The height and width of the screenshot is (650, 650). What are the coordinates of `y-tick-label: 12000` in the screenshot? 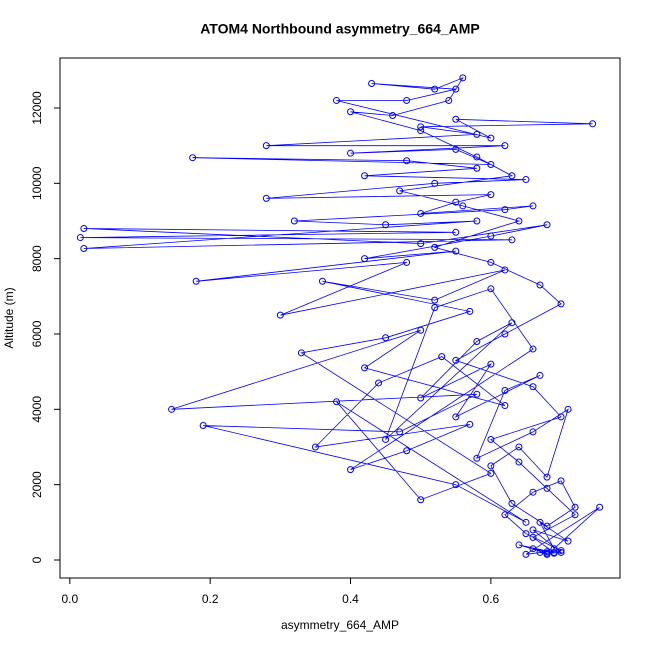 It's located at (37, 108).